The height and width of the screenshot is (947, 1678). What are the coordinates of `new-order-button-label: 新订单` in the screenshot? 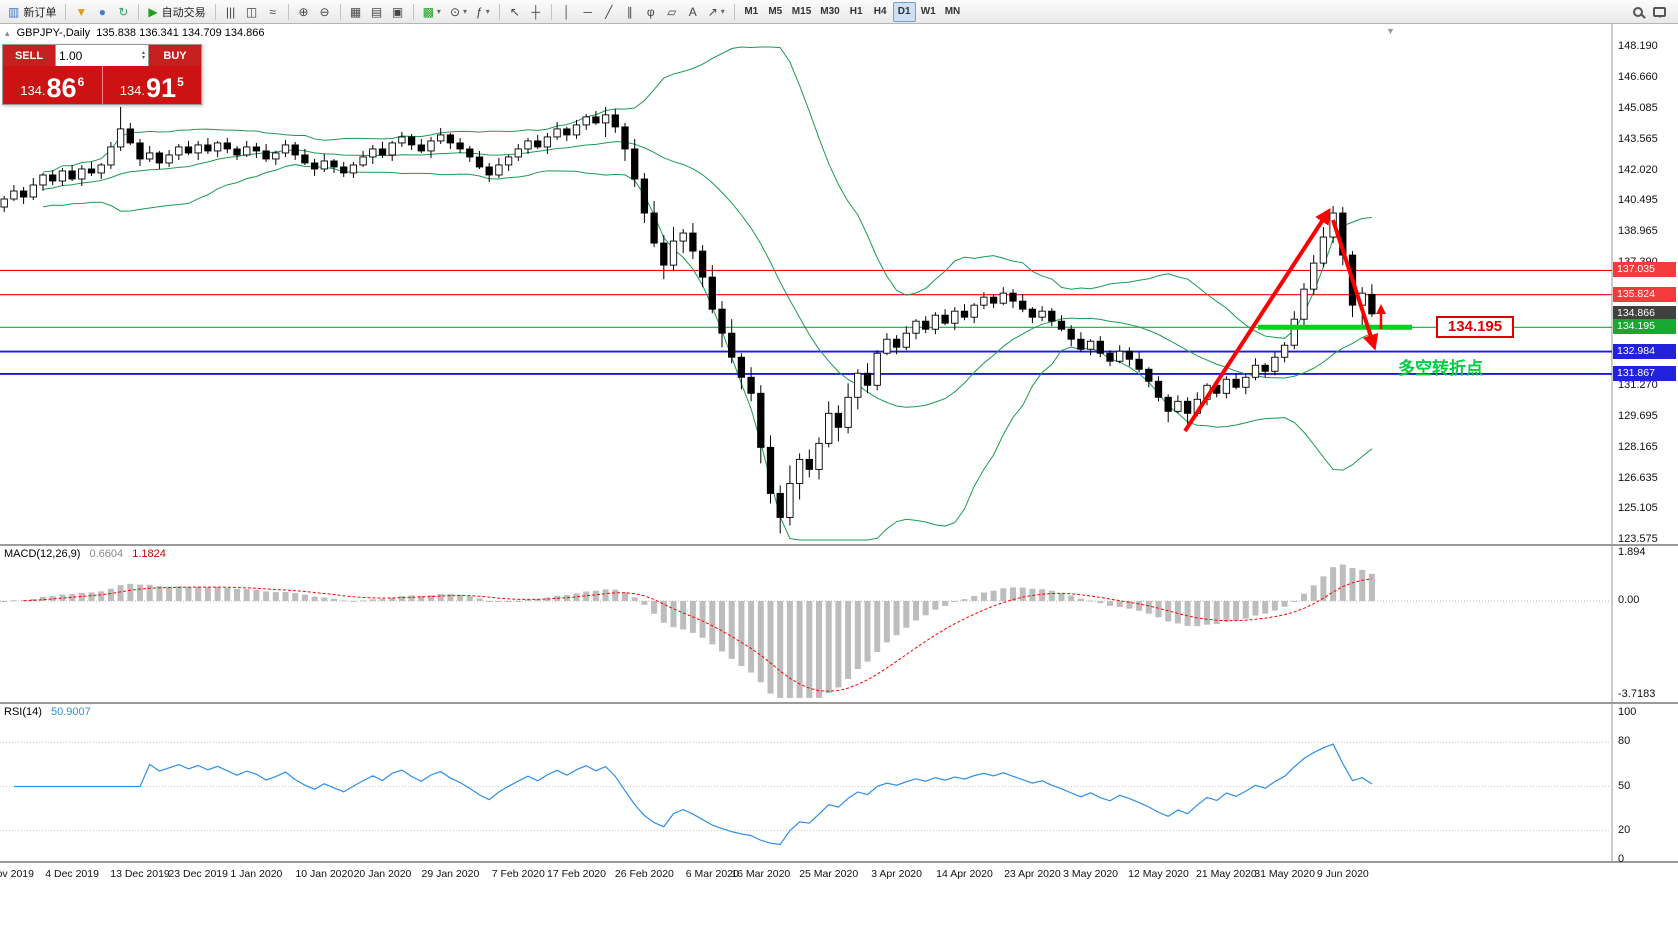 It's located at (40, 12).